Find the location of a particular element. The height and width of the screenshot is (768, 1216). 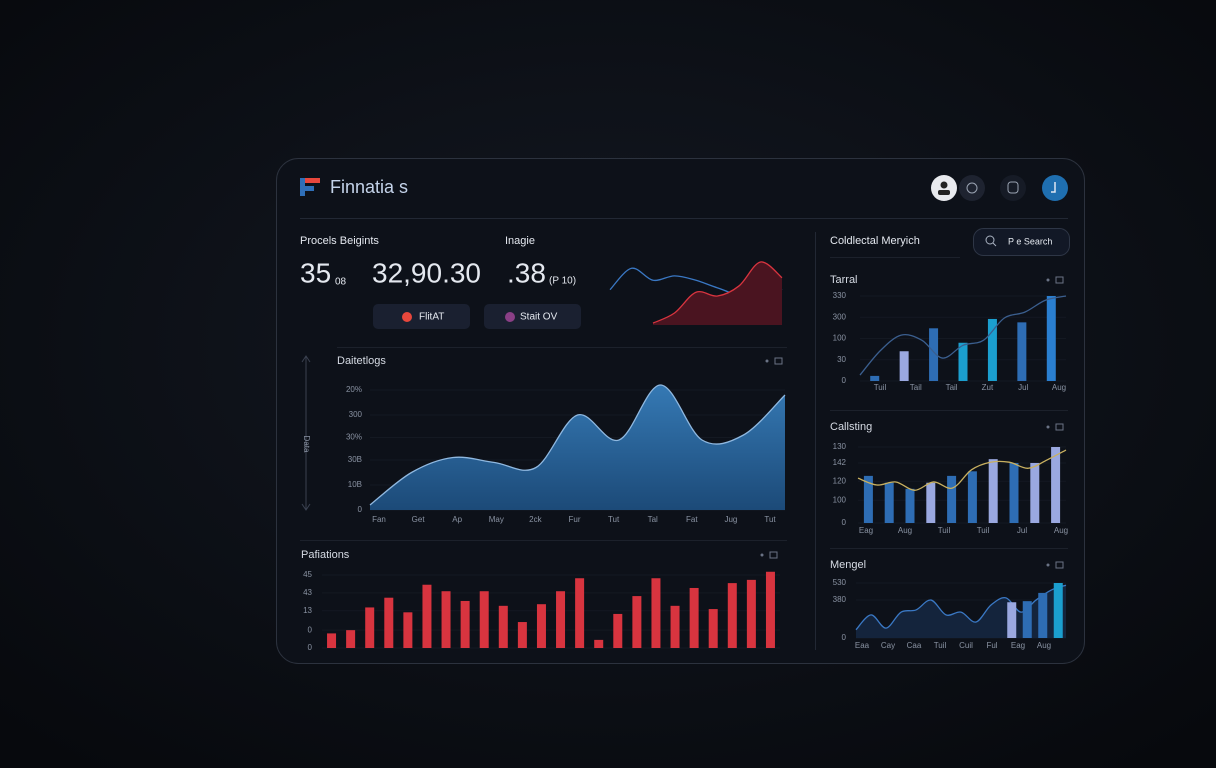

x-tick-label: May is located at coordinates (496, 519).